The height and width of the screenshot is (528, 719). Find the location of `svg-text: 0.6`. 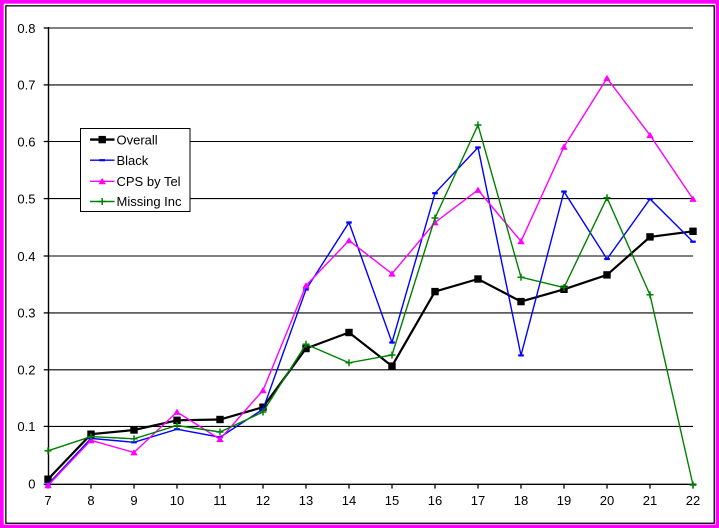

svg-text: 0.6 is located at coordinates (26, 141).